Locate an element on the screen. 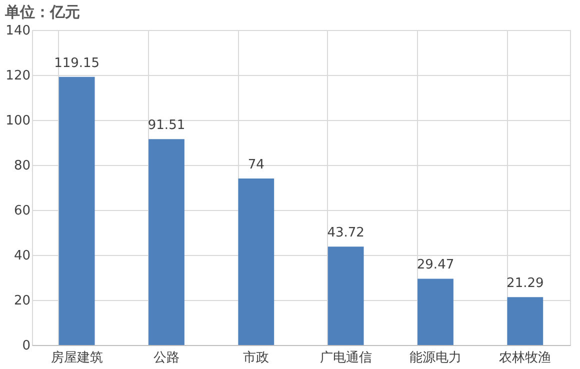 This screenshot has width=580, height=369. y-tick-label: 40 is located at coordinates (22, 256).